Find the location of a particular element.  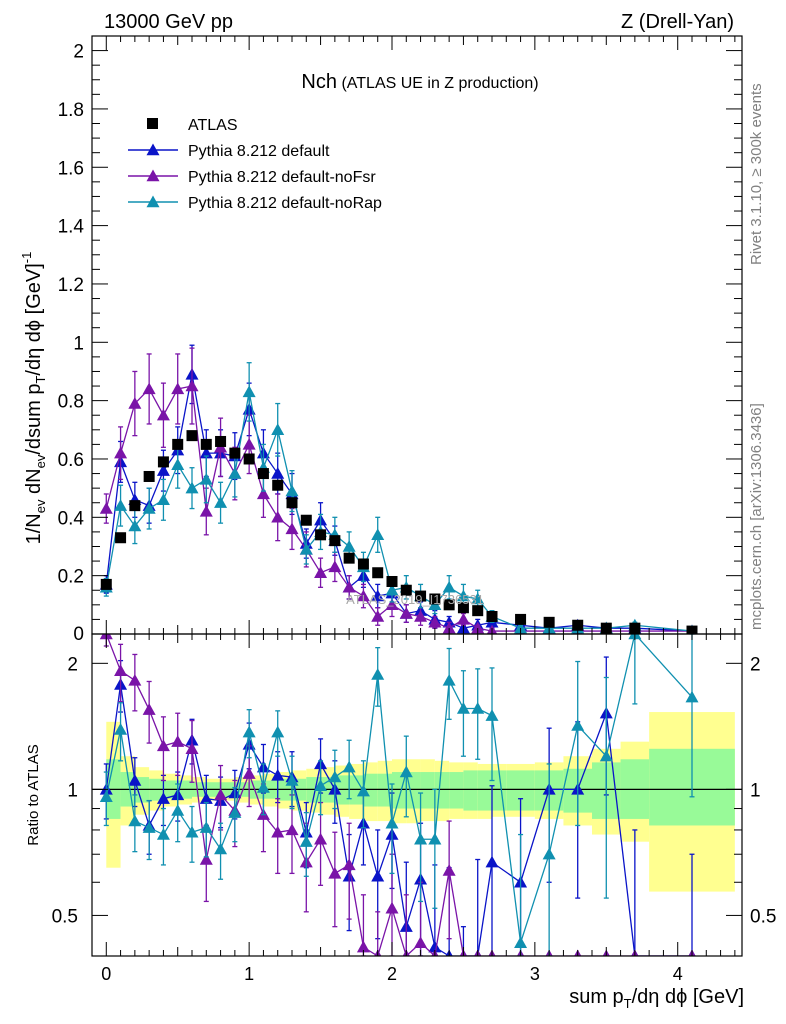

y-tick-label: 2 is located at coordinates (78, 52).